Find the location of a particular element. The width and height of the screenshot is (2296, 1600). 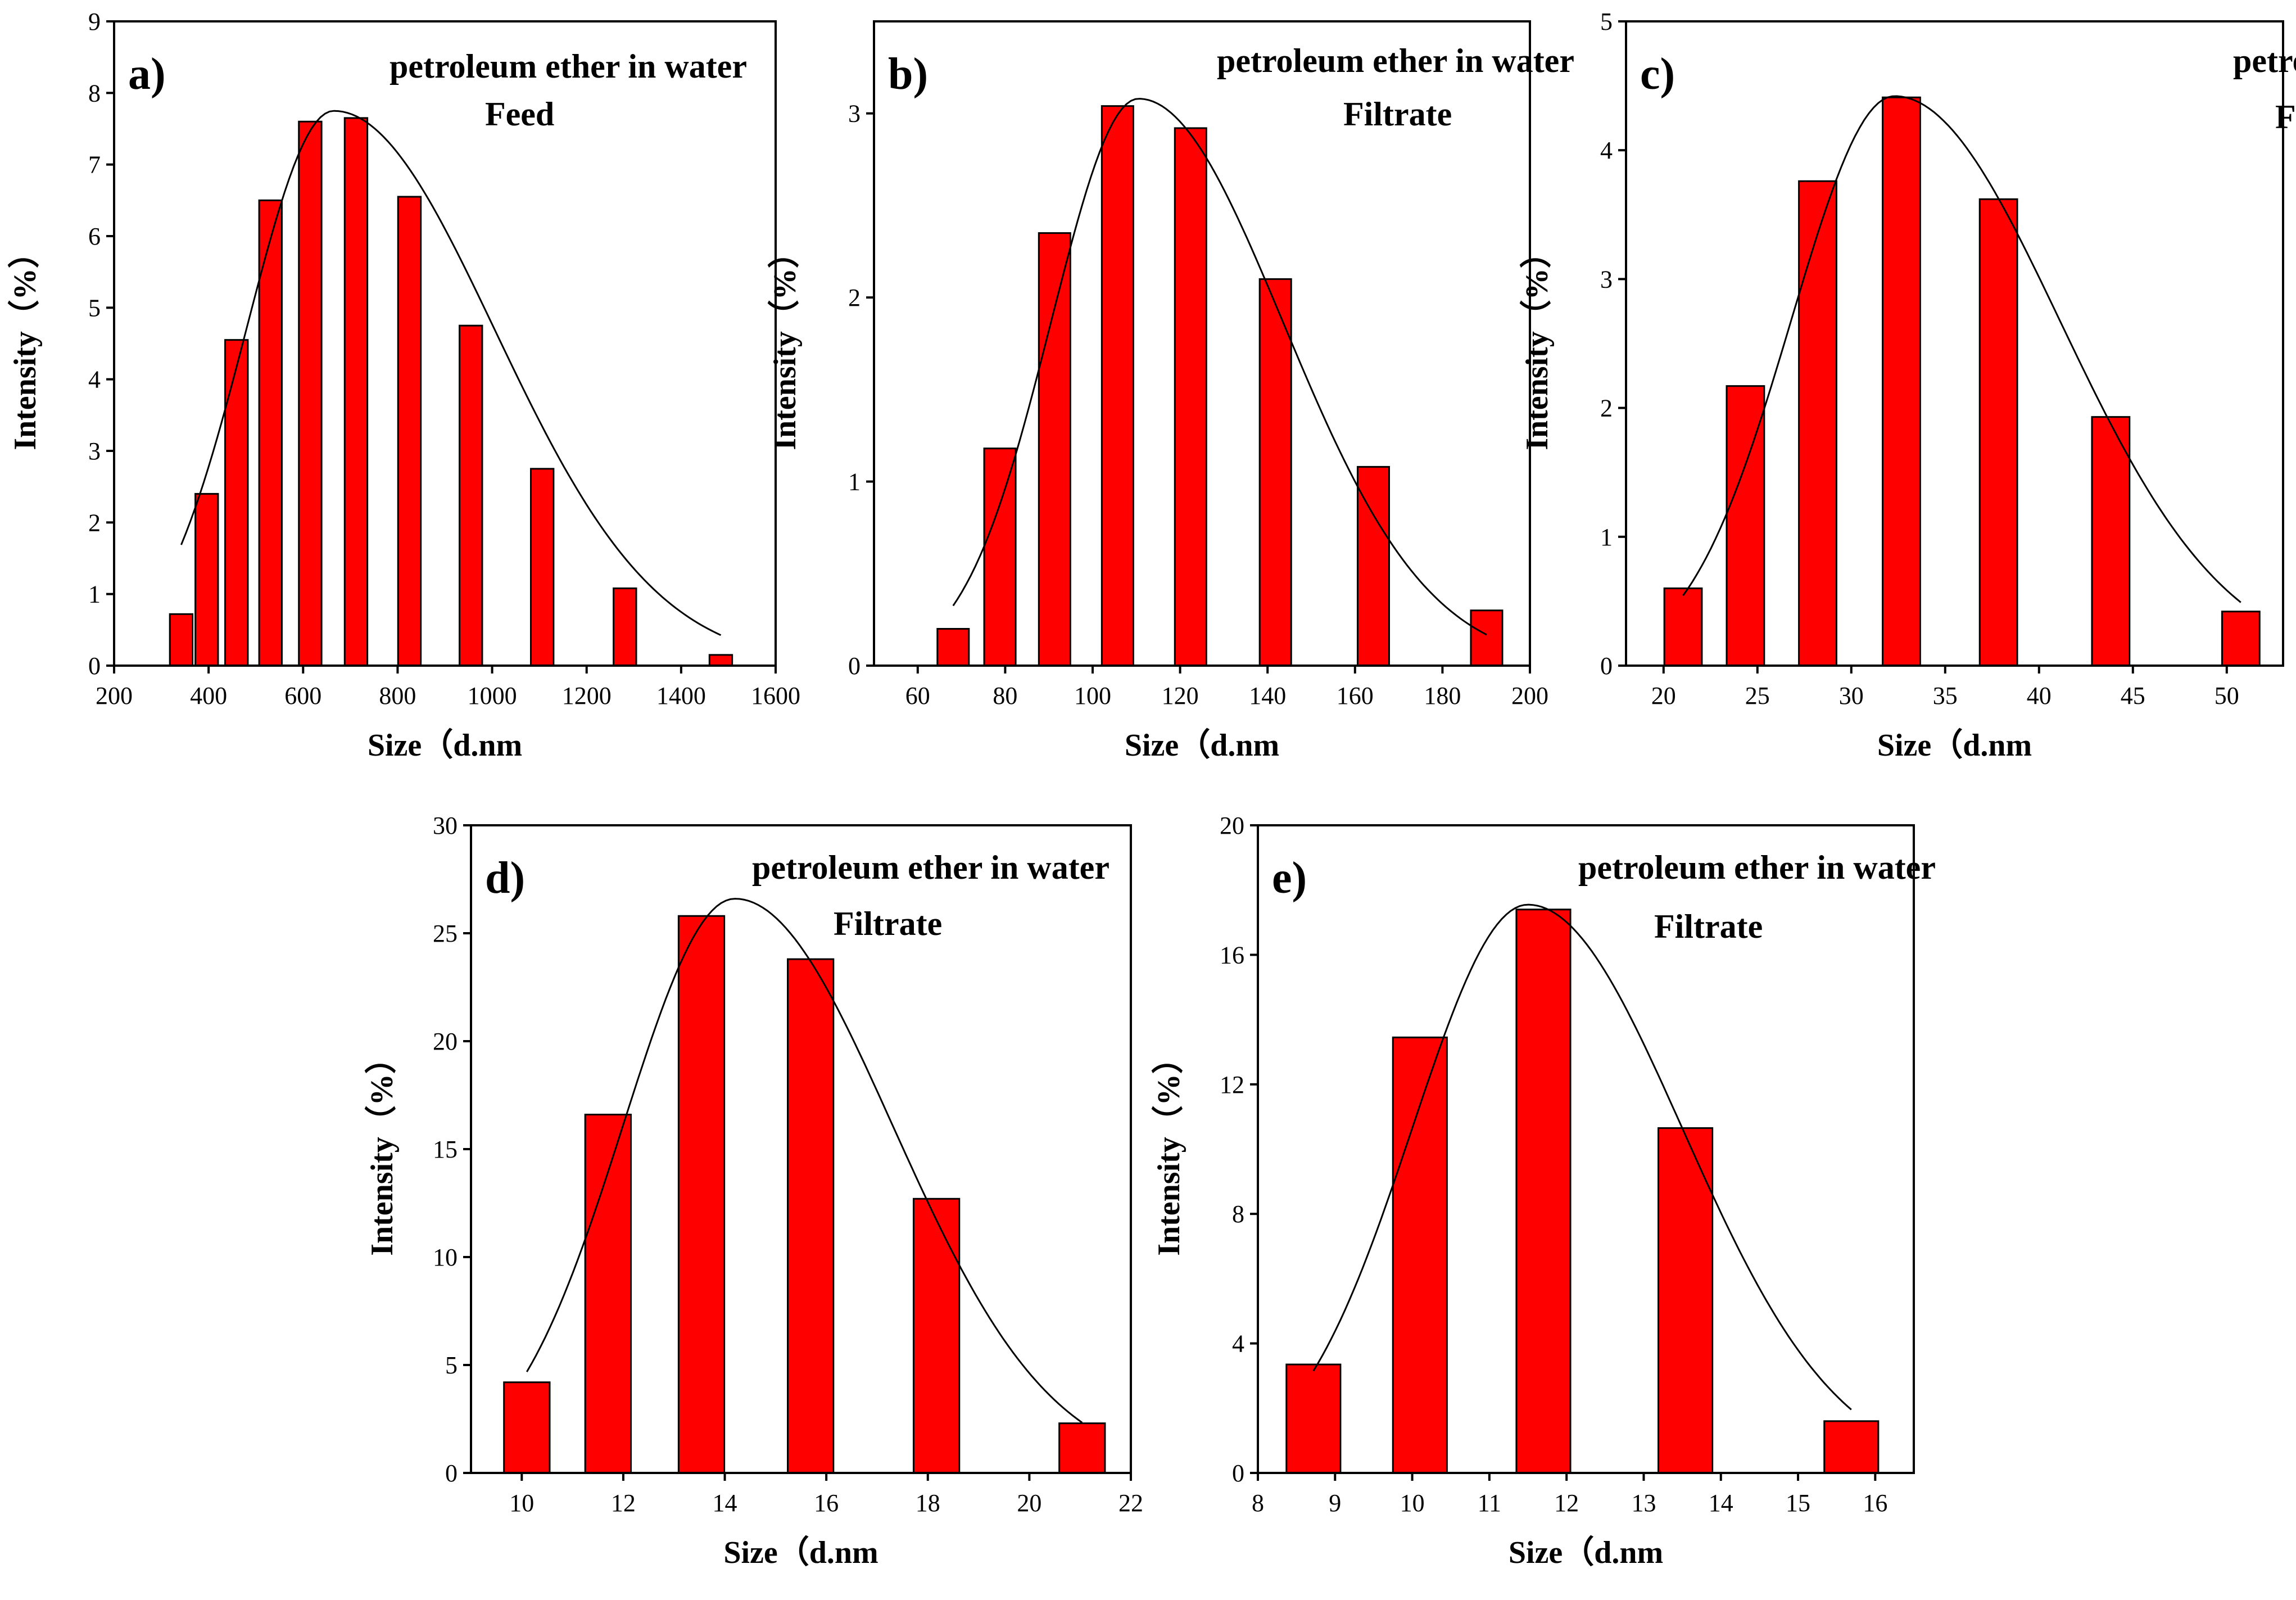

y-tick-label: 6 is located at coordinates (94, 236).